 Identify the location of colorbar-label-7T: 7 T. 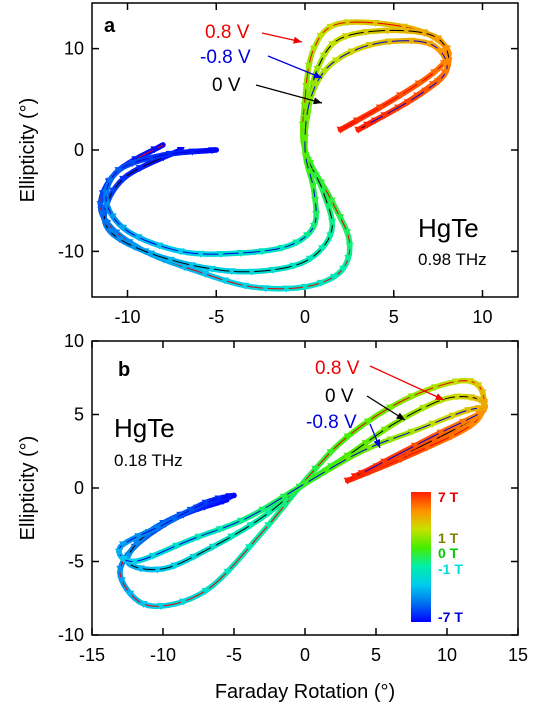
(448, 497).